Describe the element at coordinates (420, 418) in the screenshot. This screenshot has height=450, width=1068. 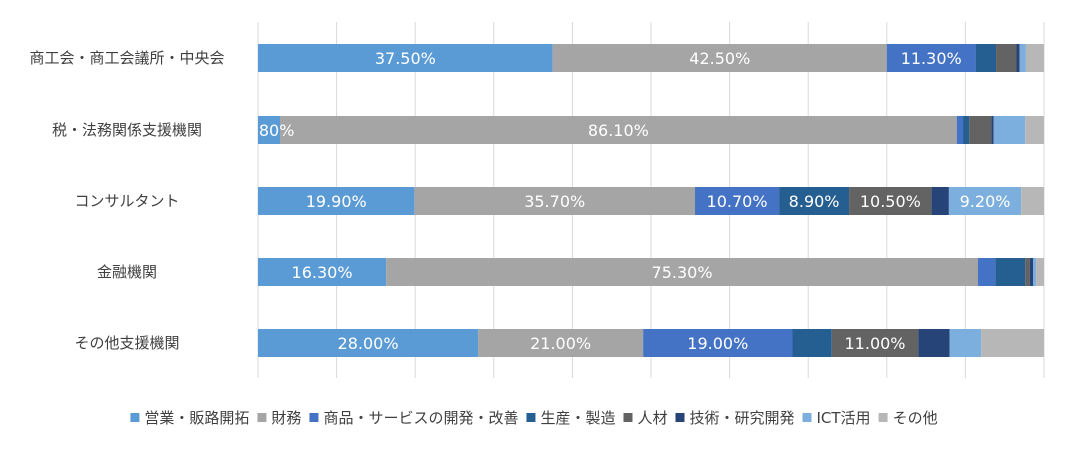
I see `legend-label: 商品・サービスの開発・改善` at that location.